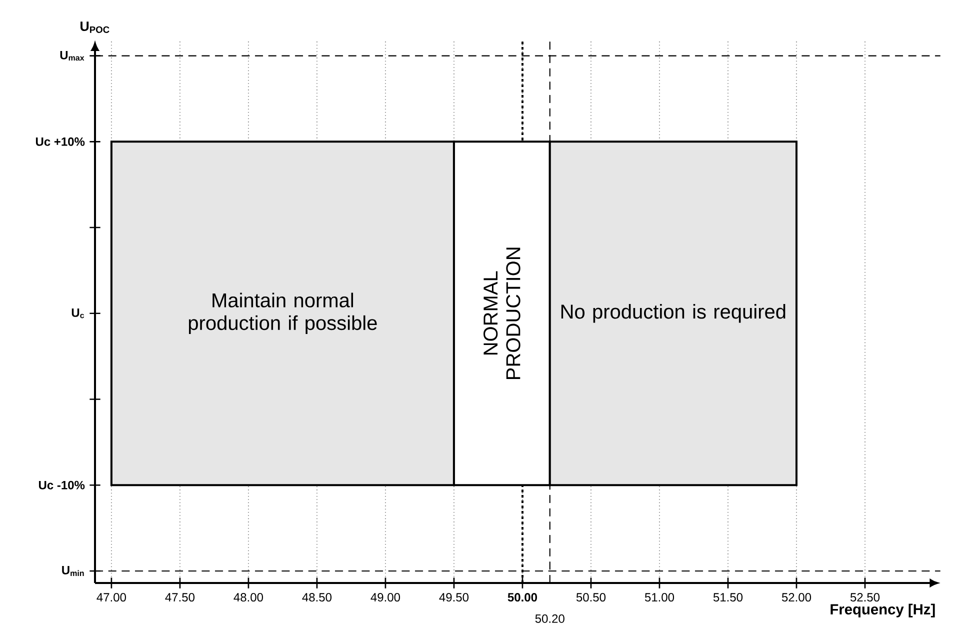  What do you see at coordinates (522, 597) in the screenshot?
I see `x-tick-label: 50.00` at bounding box center [522, 597].